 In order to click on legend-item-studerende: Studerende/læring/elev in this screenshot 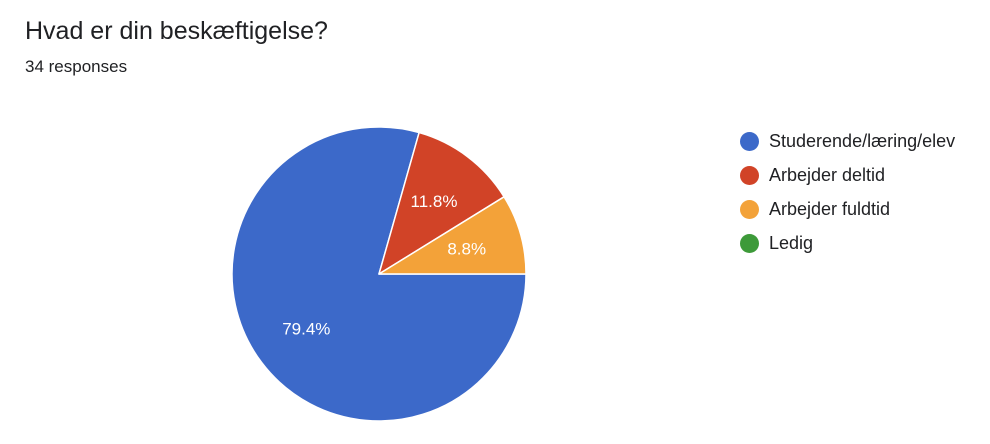, I will do `click(847, 141)`.